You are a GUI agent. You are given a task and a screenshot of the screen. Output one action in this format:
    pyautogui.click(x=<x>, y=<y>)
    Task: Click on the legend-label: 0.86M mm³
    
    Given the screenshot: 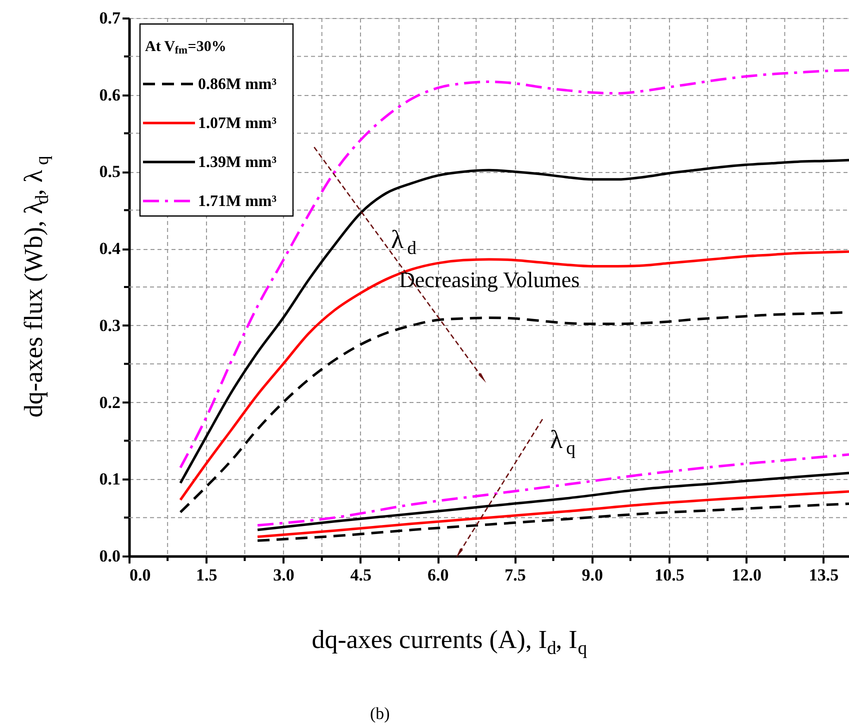 What is the action you would take?
    pyautogui.click(x=237, y=84)
    